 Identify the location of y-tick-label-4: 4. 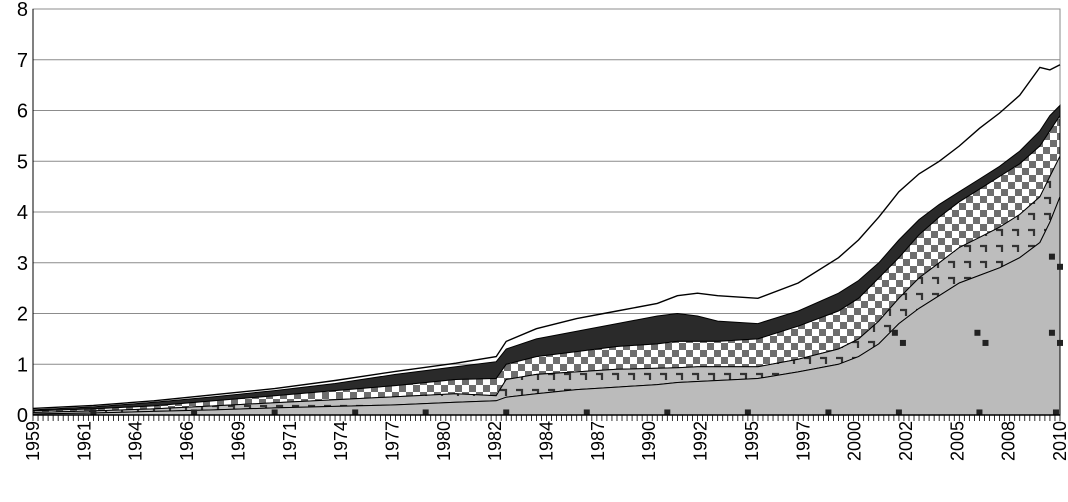
(22, 213).